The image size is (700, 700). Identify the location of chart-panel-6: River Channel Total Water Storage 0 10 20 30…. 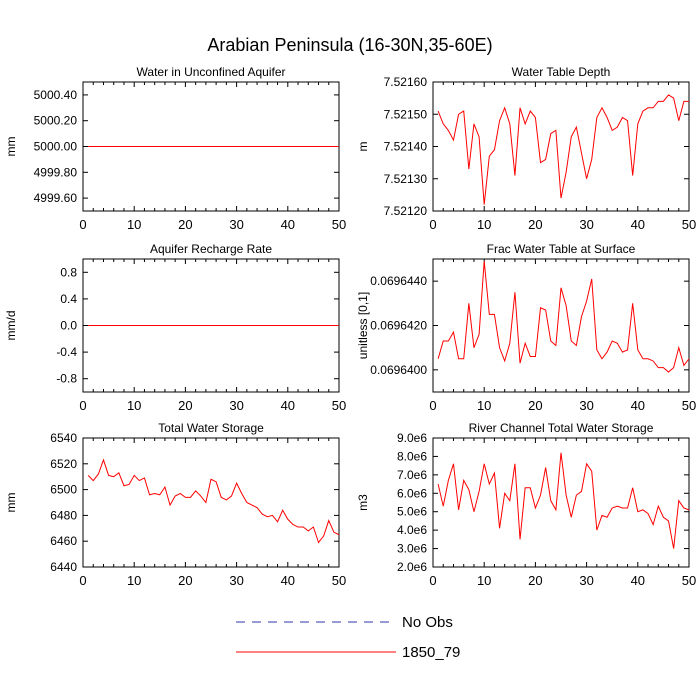
(526, 504).